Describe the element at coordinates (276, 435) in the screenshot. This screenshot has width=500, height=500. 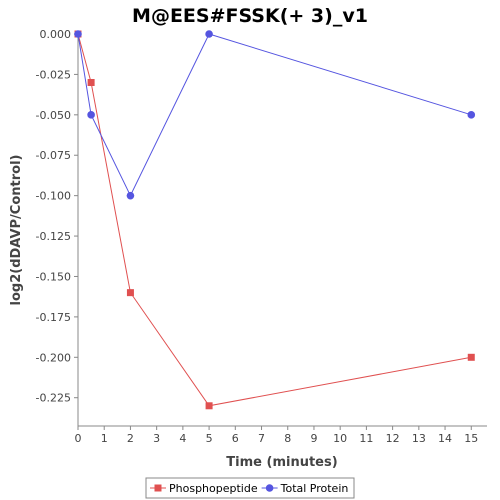
I see `x-axis: 0 1 2 3 4 5 6 7 8 9 10 11 12 13 14 15` at that location.